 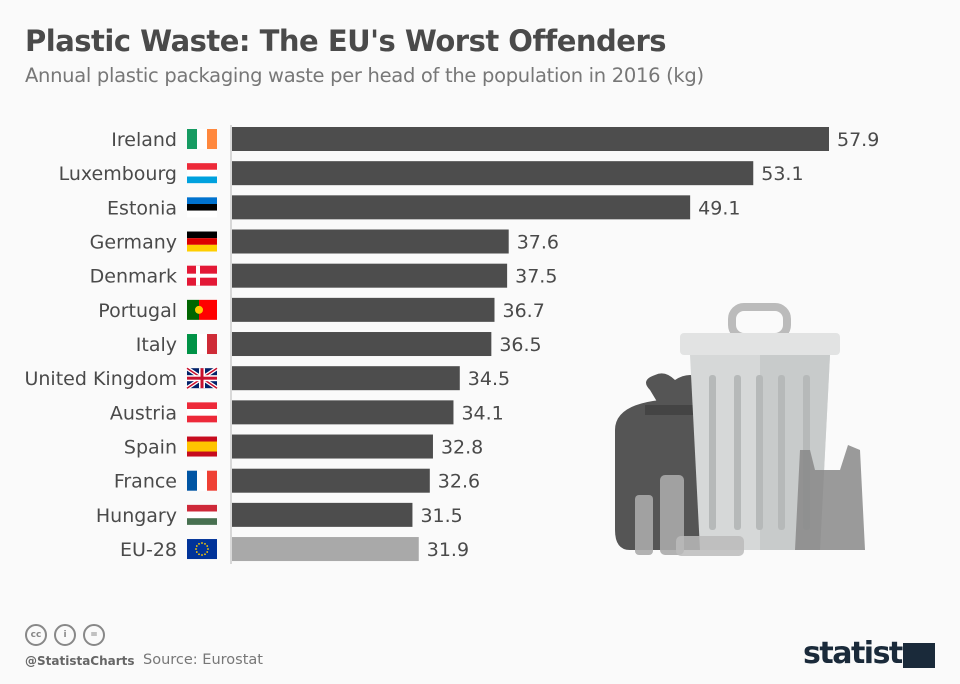 What do you see at coordinates (80, 661) in the screenshot?
I see `twitter-handle: @StatistaCharts` at bounding box center [80, 661].